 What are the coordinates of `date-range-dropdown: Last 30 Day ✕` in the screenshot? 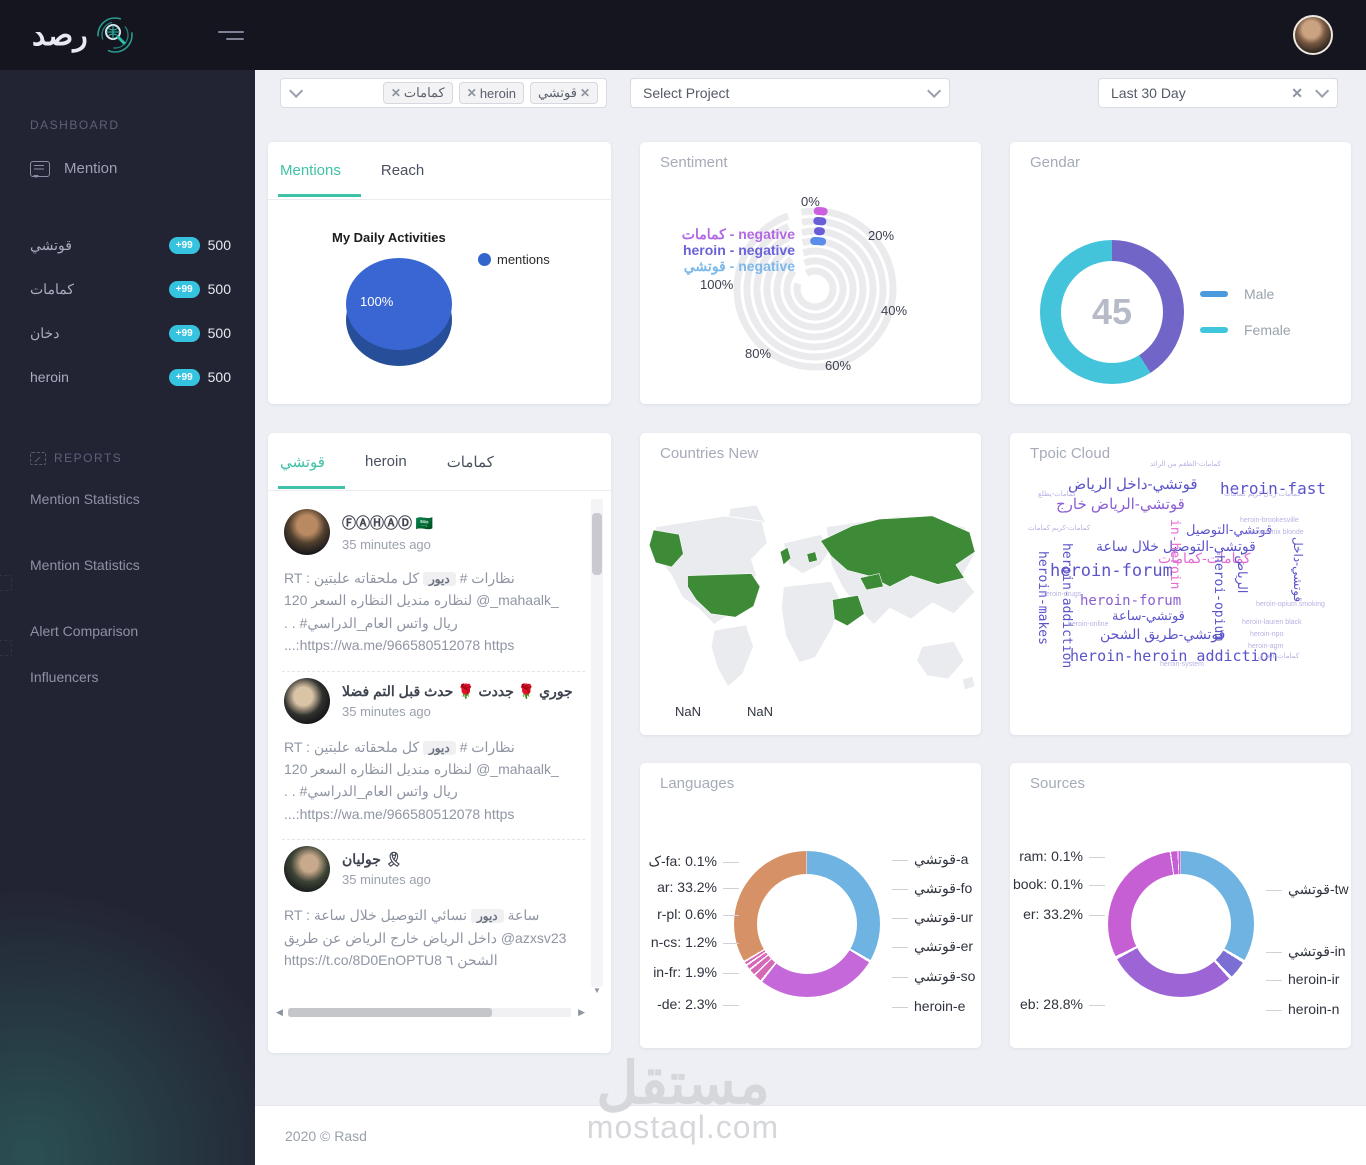 It's located at (1218, 93).